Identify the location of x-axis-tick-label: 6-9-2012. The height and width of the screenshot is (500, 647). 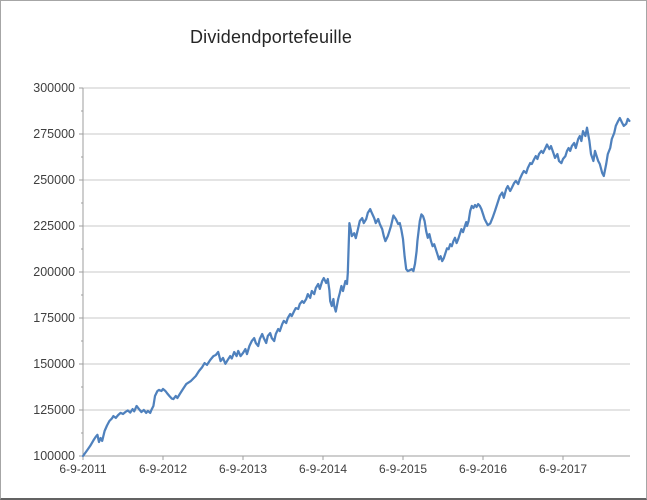
(163, 469).